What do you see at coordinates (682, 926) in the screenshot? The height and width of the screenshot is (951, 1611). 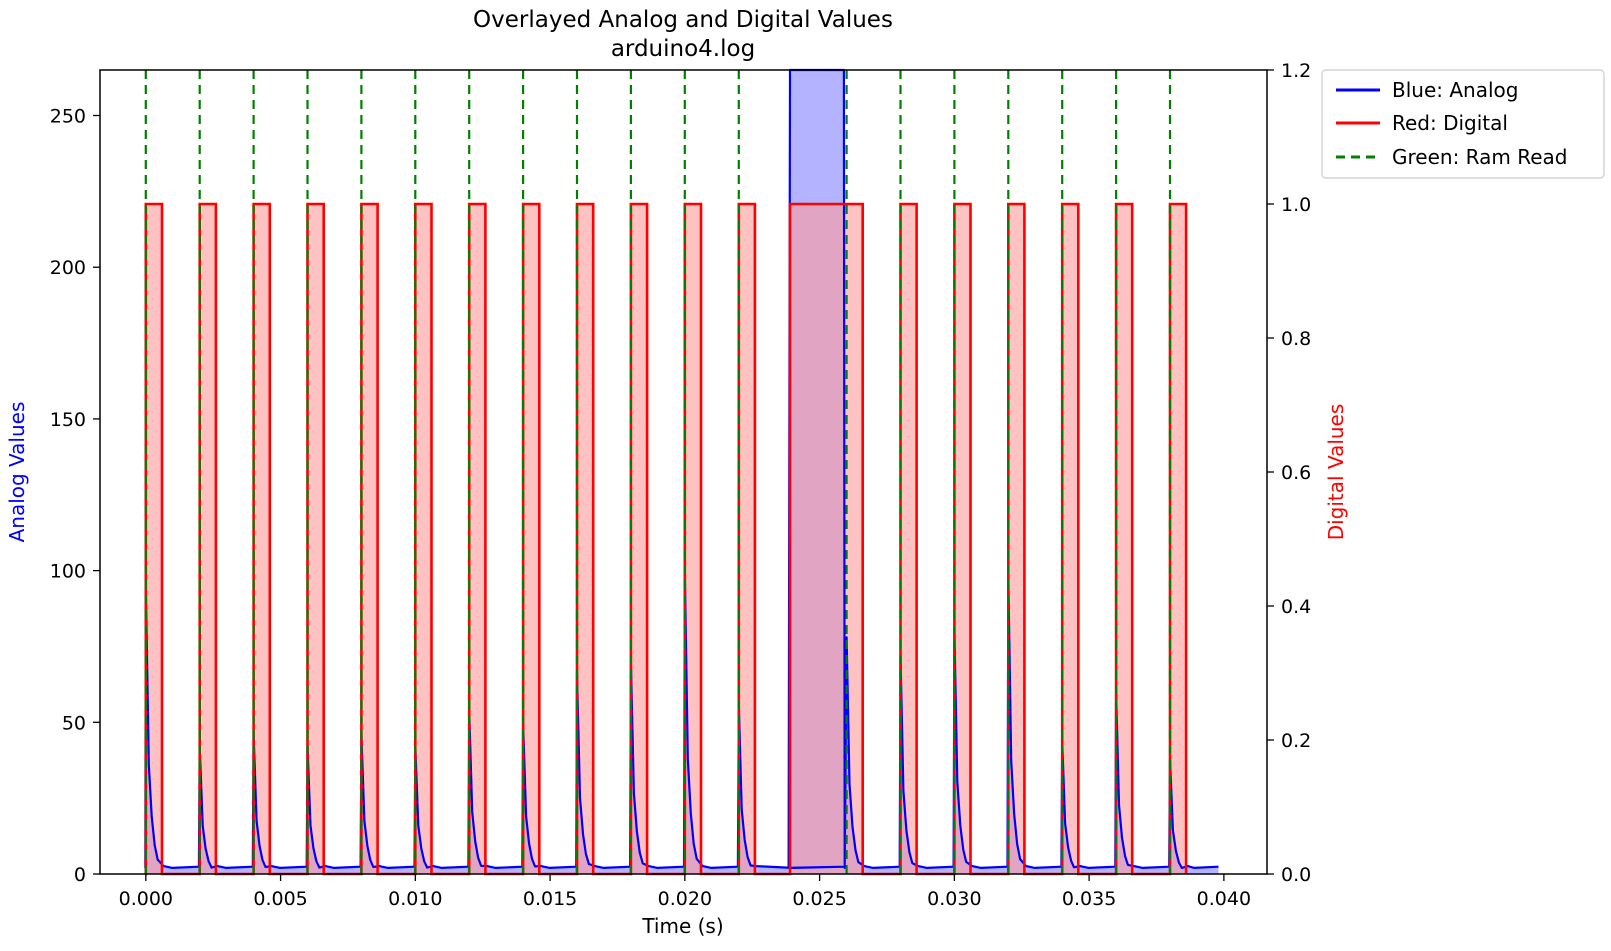 I see `x-axis-label: Time (s)` at bounding box center [682, 926].